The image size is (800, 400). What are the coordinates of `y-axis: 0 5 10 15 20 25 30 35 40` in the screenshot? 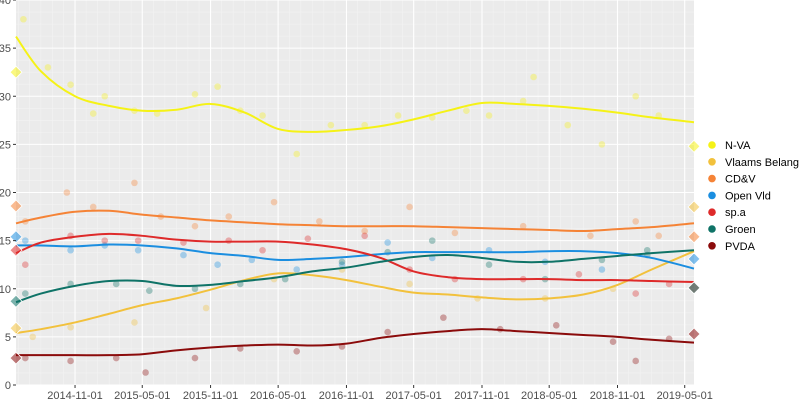 It's located at (8, 196).